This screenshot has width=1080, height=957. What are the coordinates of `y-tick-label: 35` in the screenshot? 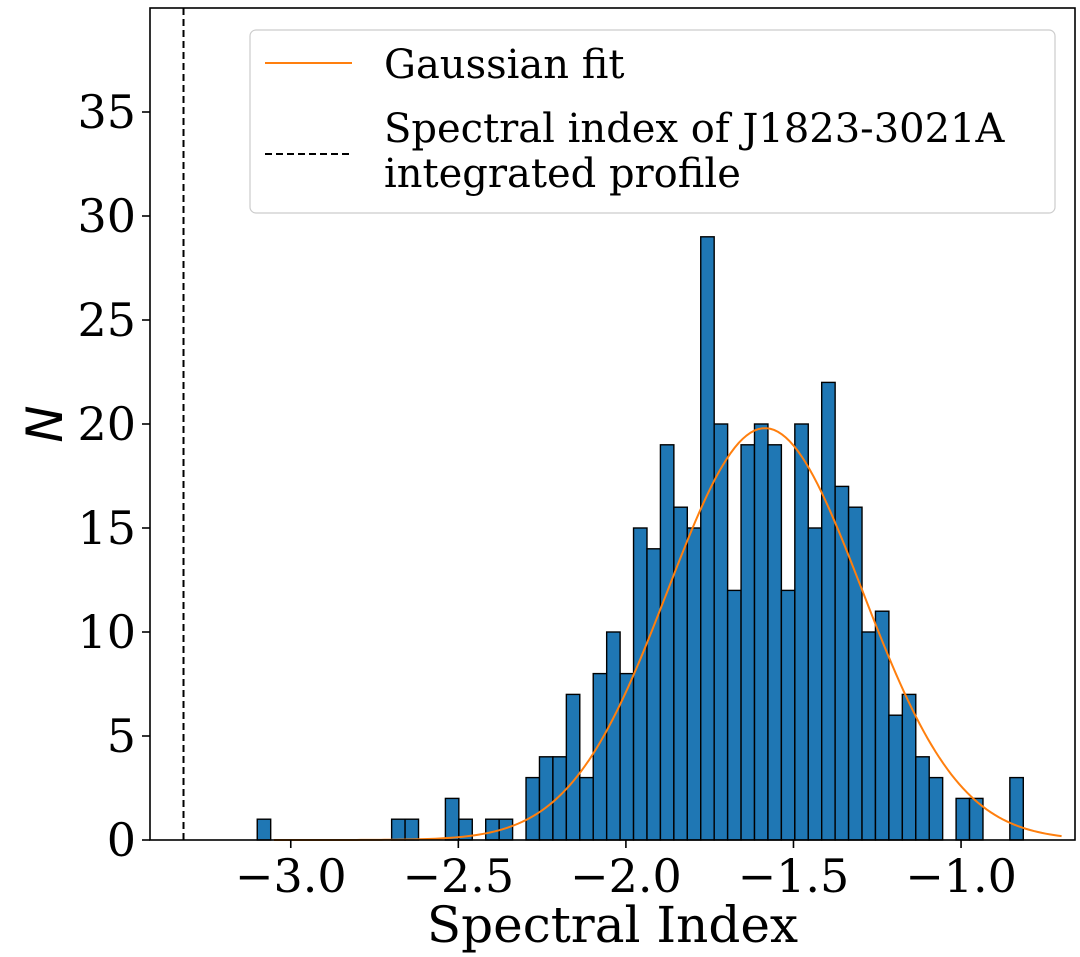 It's located at (106, 112).